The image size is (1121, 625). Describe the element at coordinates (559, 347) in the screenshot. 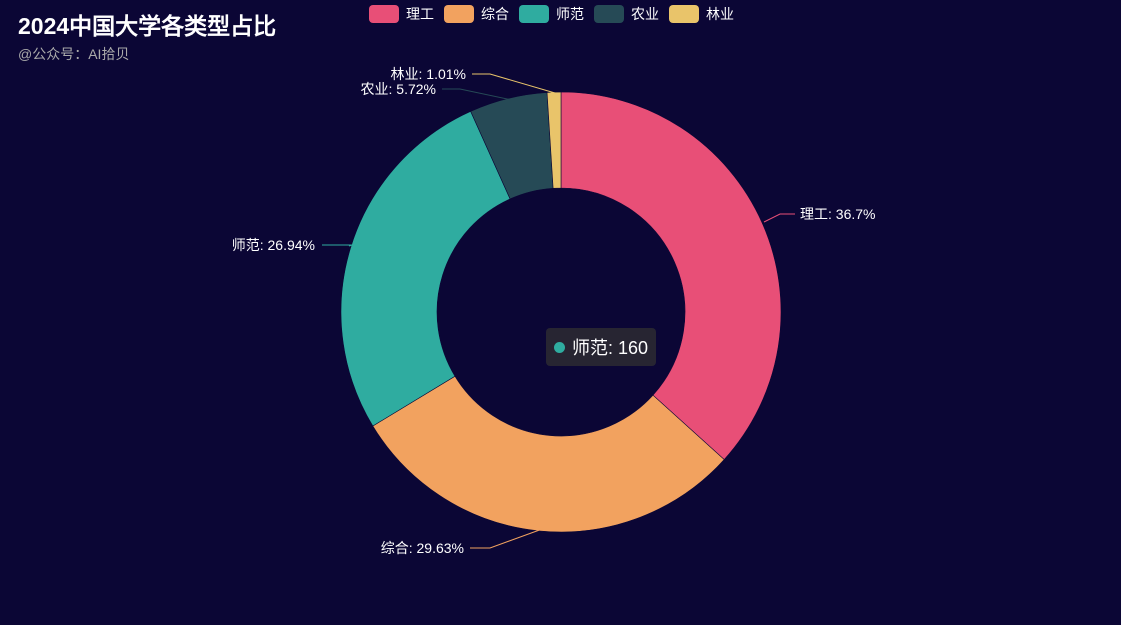

I see `tooltip-dot` at that location.